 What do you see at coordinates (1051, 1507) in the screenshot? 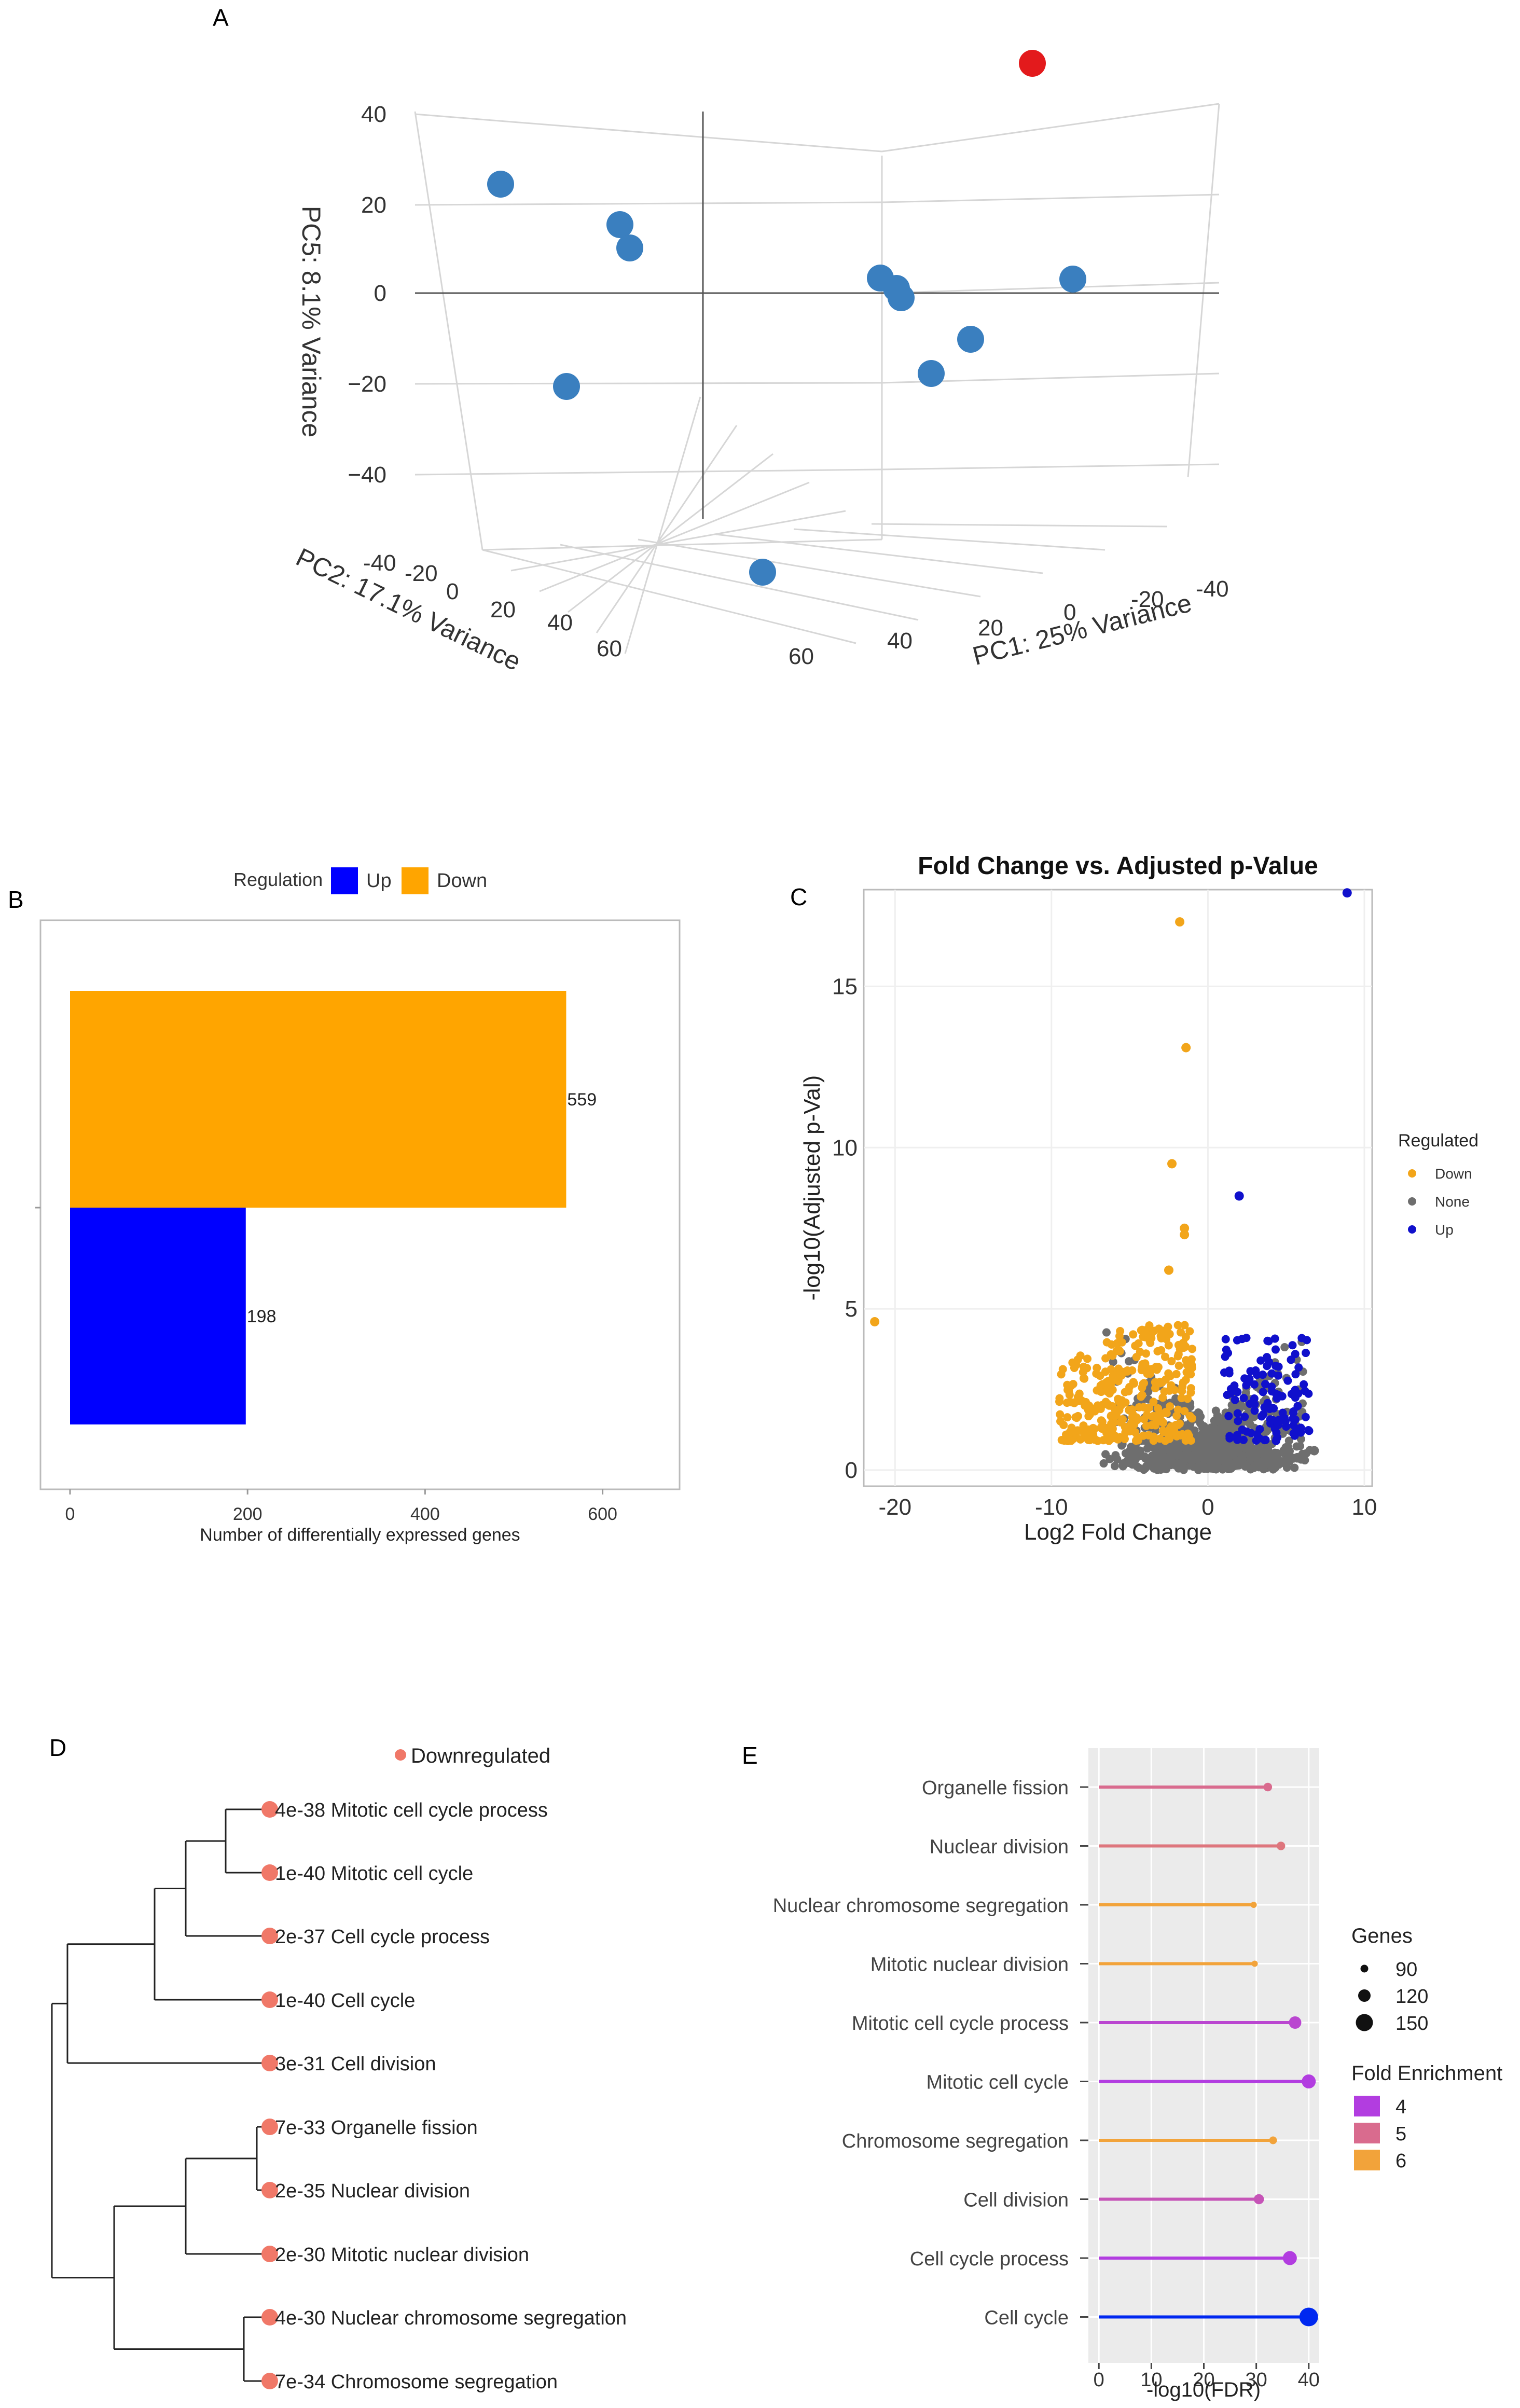
I see `volcano-x-tick-label: -10` at bounding box center [1051, 1507].